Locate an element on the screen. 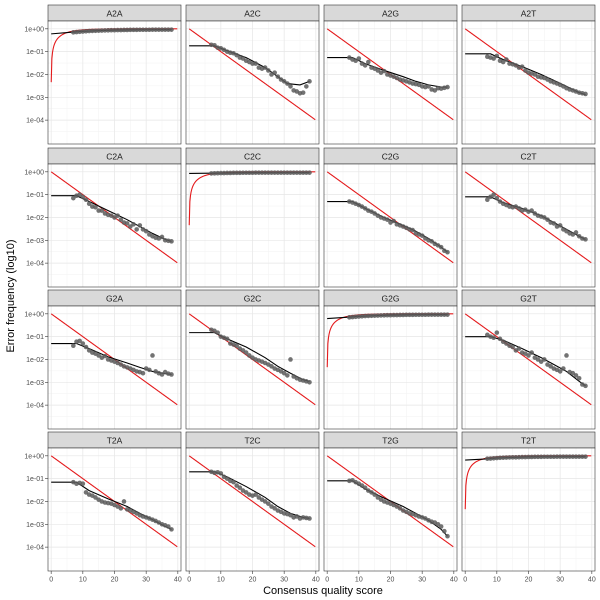 The image size is (600, 600). y-axis-title: Error frequency (log10) is located at coordinates (11, 295).